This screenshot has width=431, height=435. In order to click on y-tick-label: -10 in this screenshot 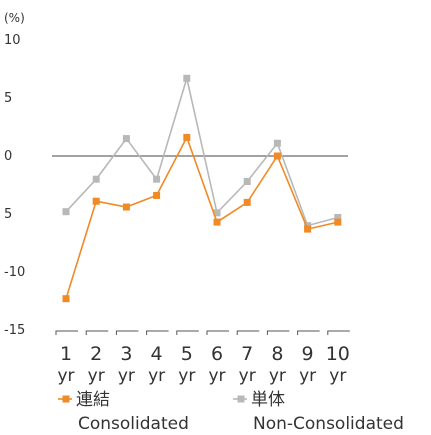, I will do `click(14, 272)`.